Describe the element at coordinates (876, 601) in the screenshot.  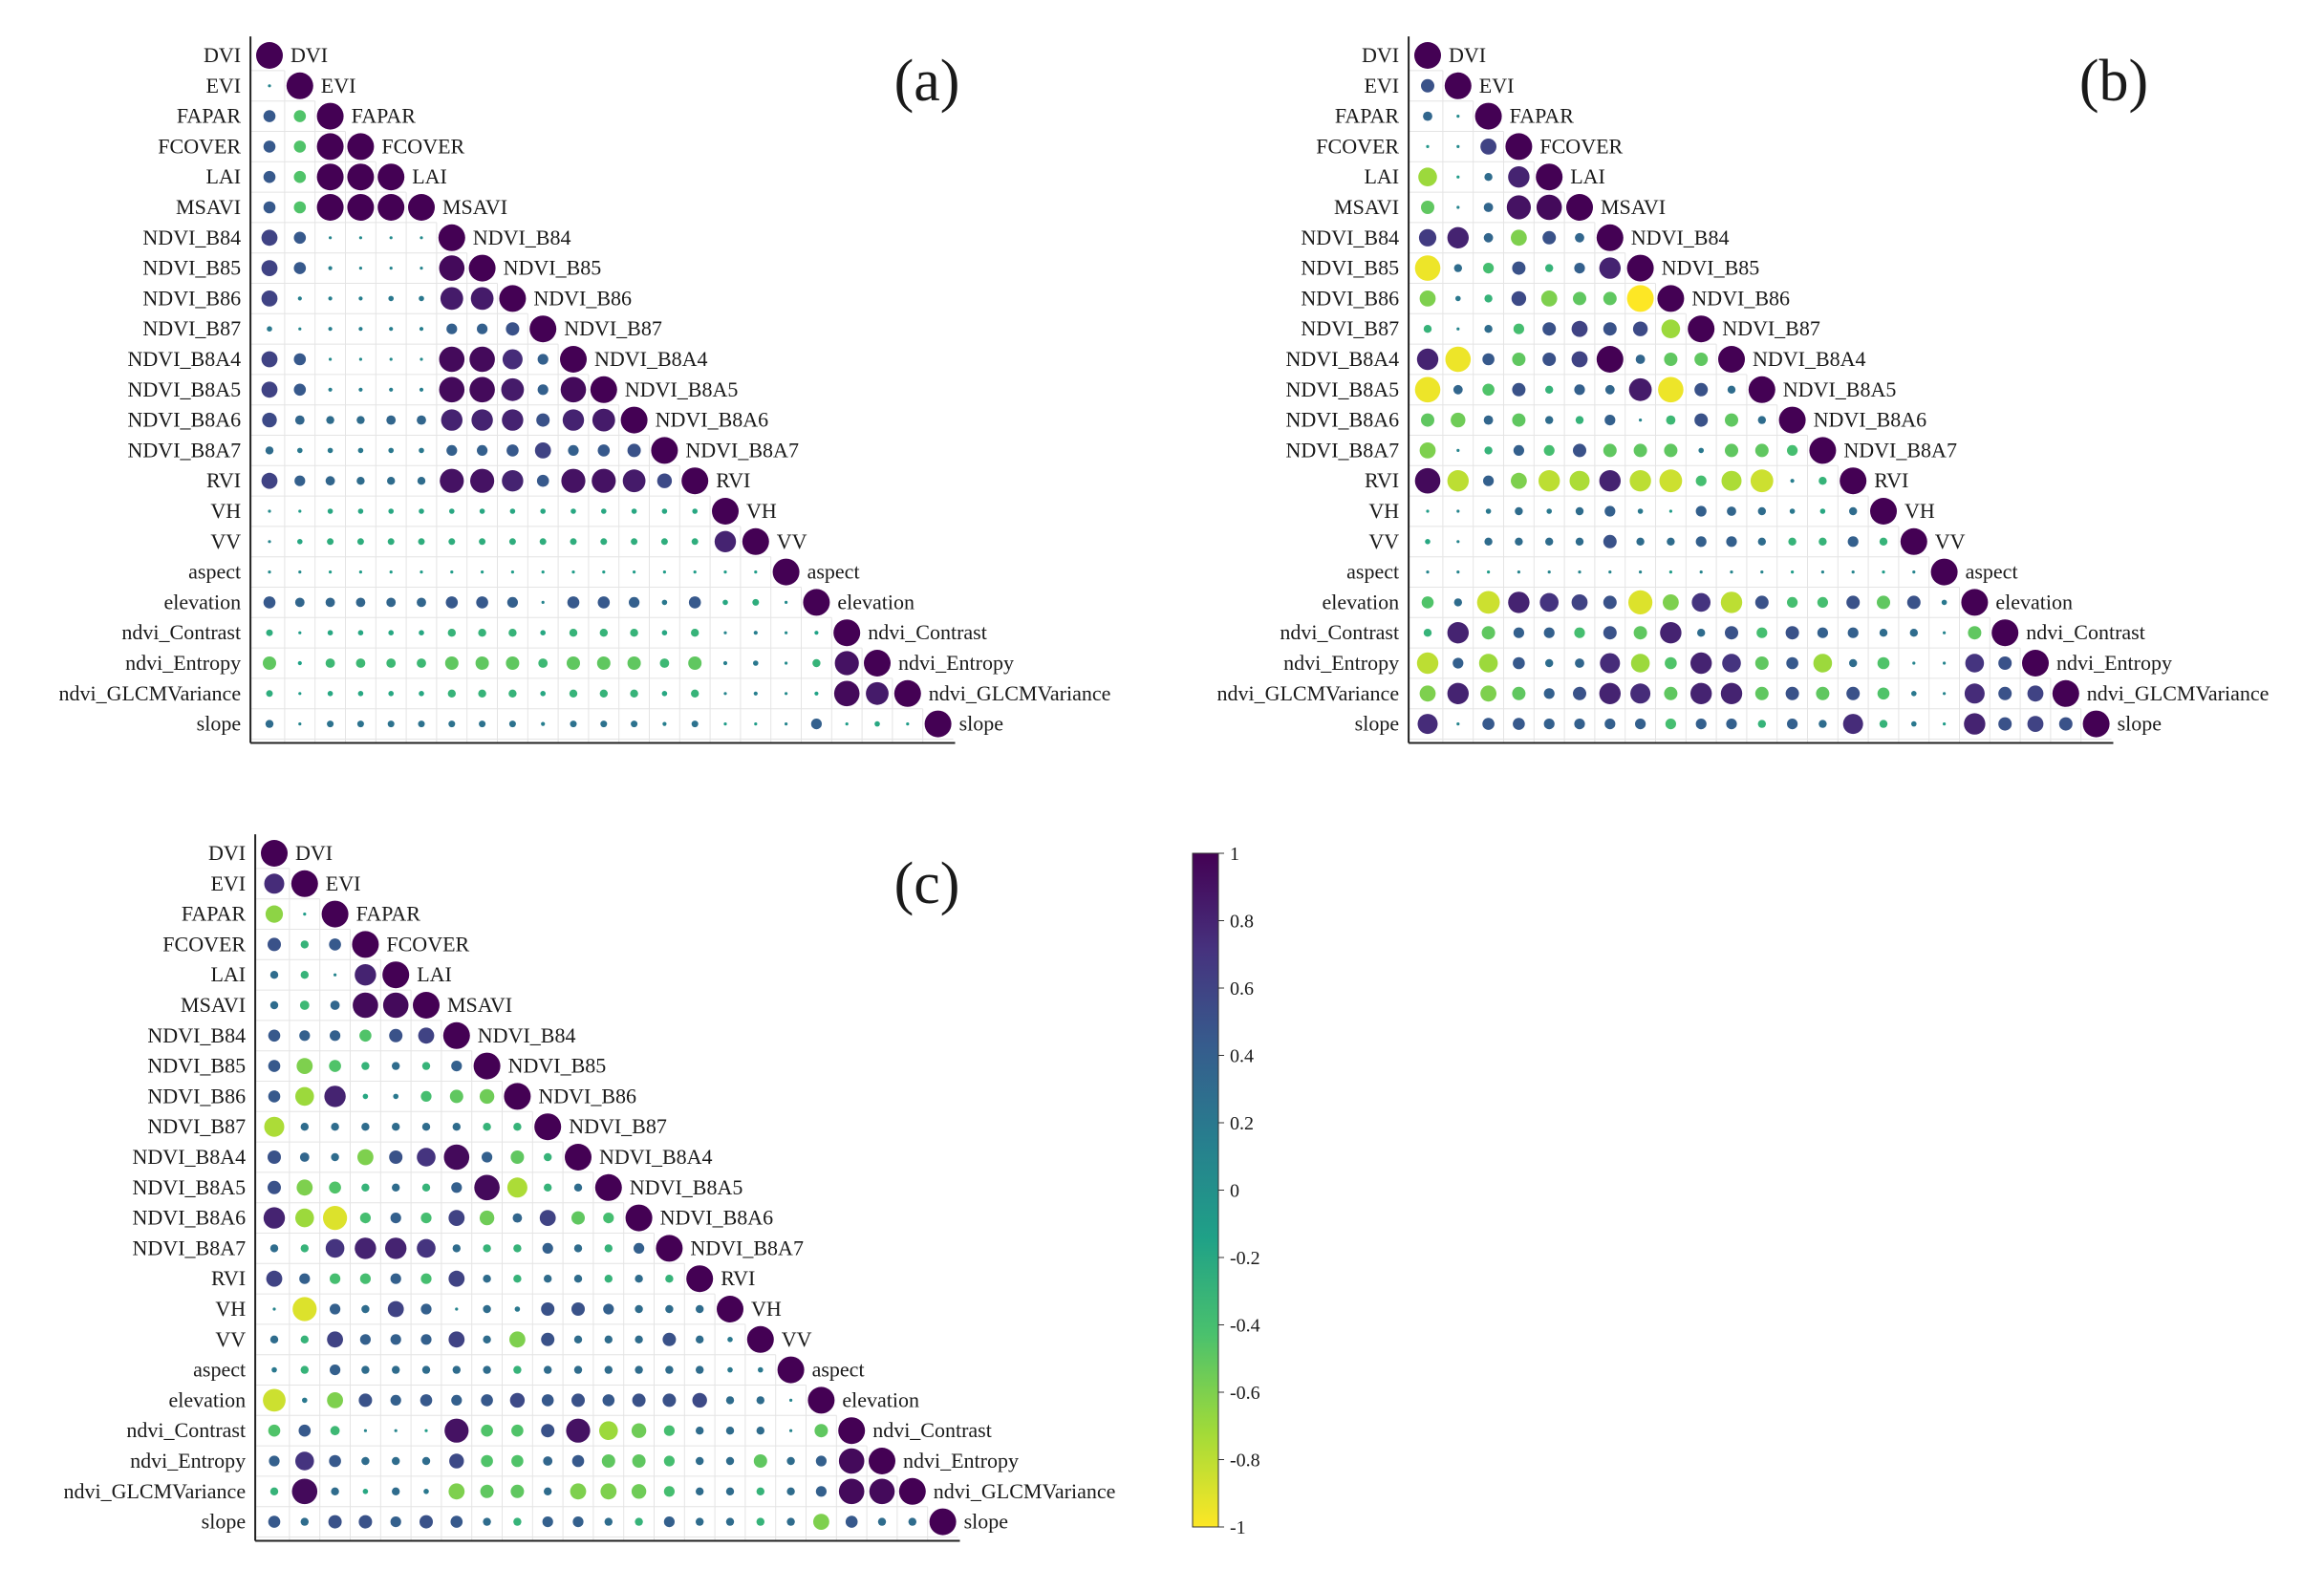
I see `diagonal-label: elevation` at that location.